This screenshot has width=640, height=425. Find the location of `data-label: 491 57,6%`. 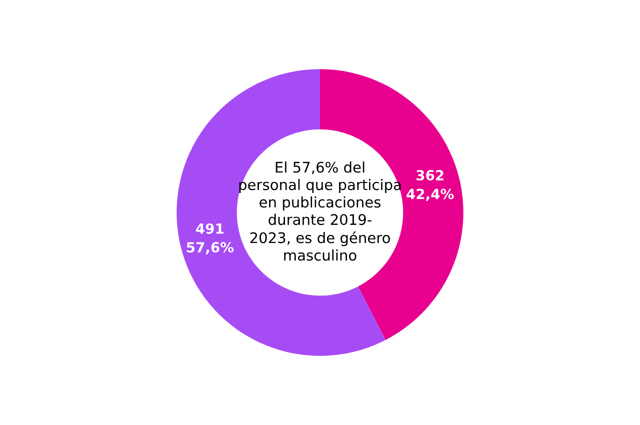

data-label: 491 57,6% is located at coordinates (210, 238).